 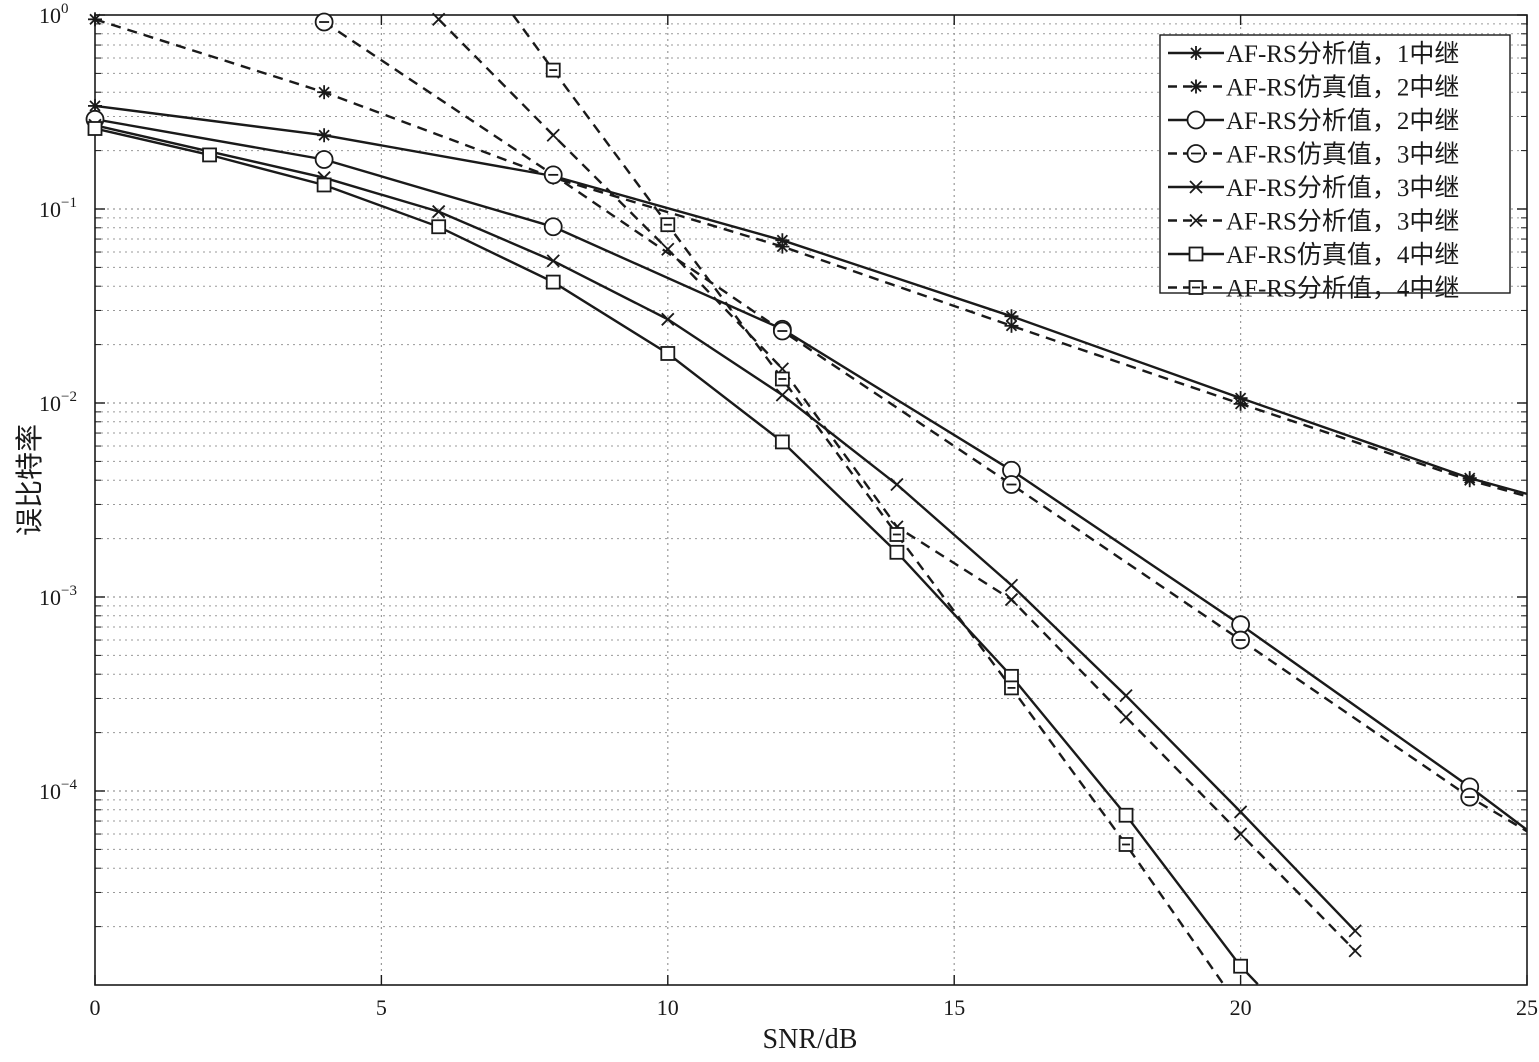 What do you see at coordinates (58, 208) in the screenshot?
I see `y-tick-label: 10⁻¹` at bounding box center [58, 208].